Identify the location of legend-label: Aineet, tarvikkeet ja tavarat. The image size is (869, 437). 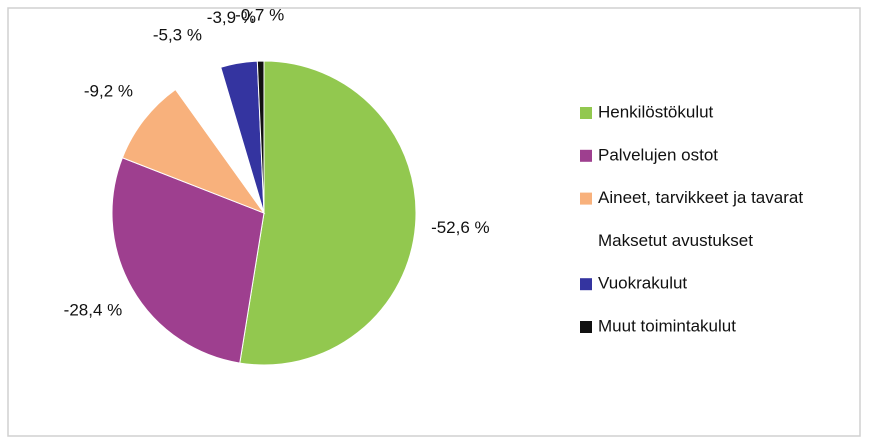
(700, 197).